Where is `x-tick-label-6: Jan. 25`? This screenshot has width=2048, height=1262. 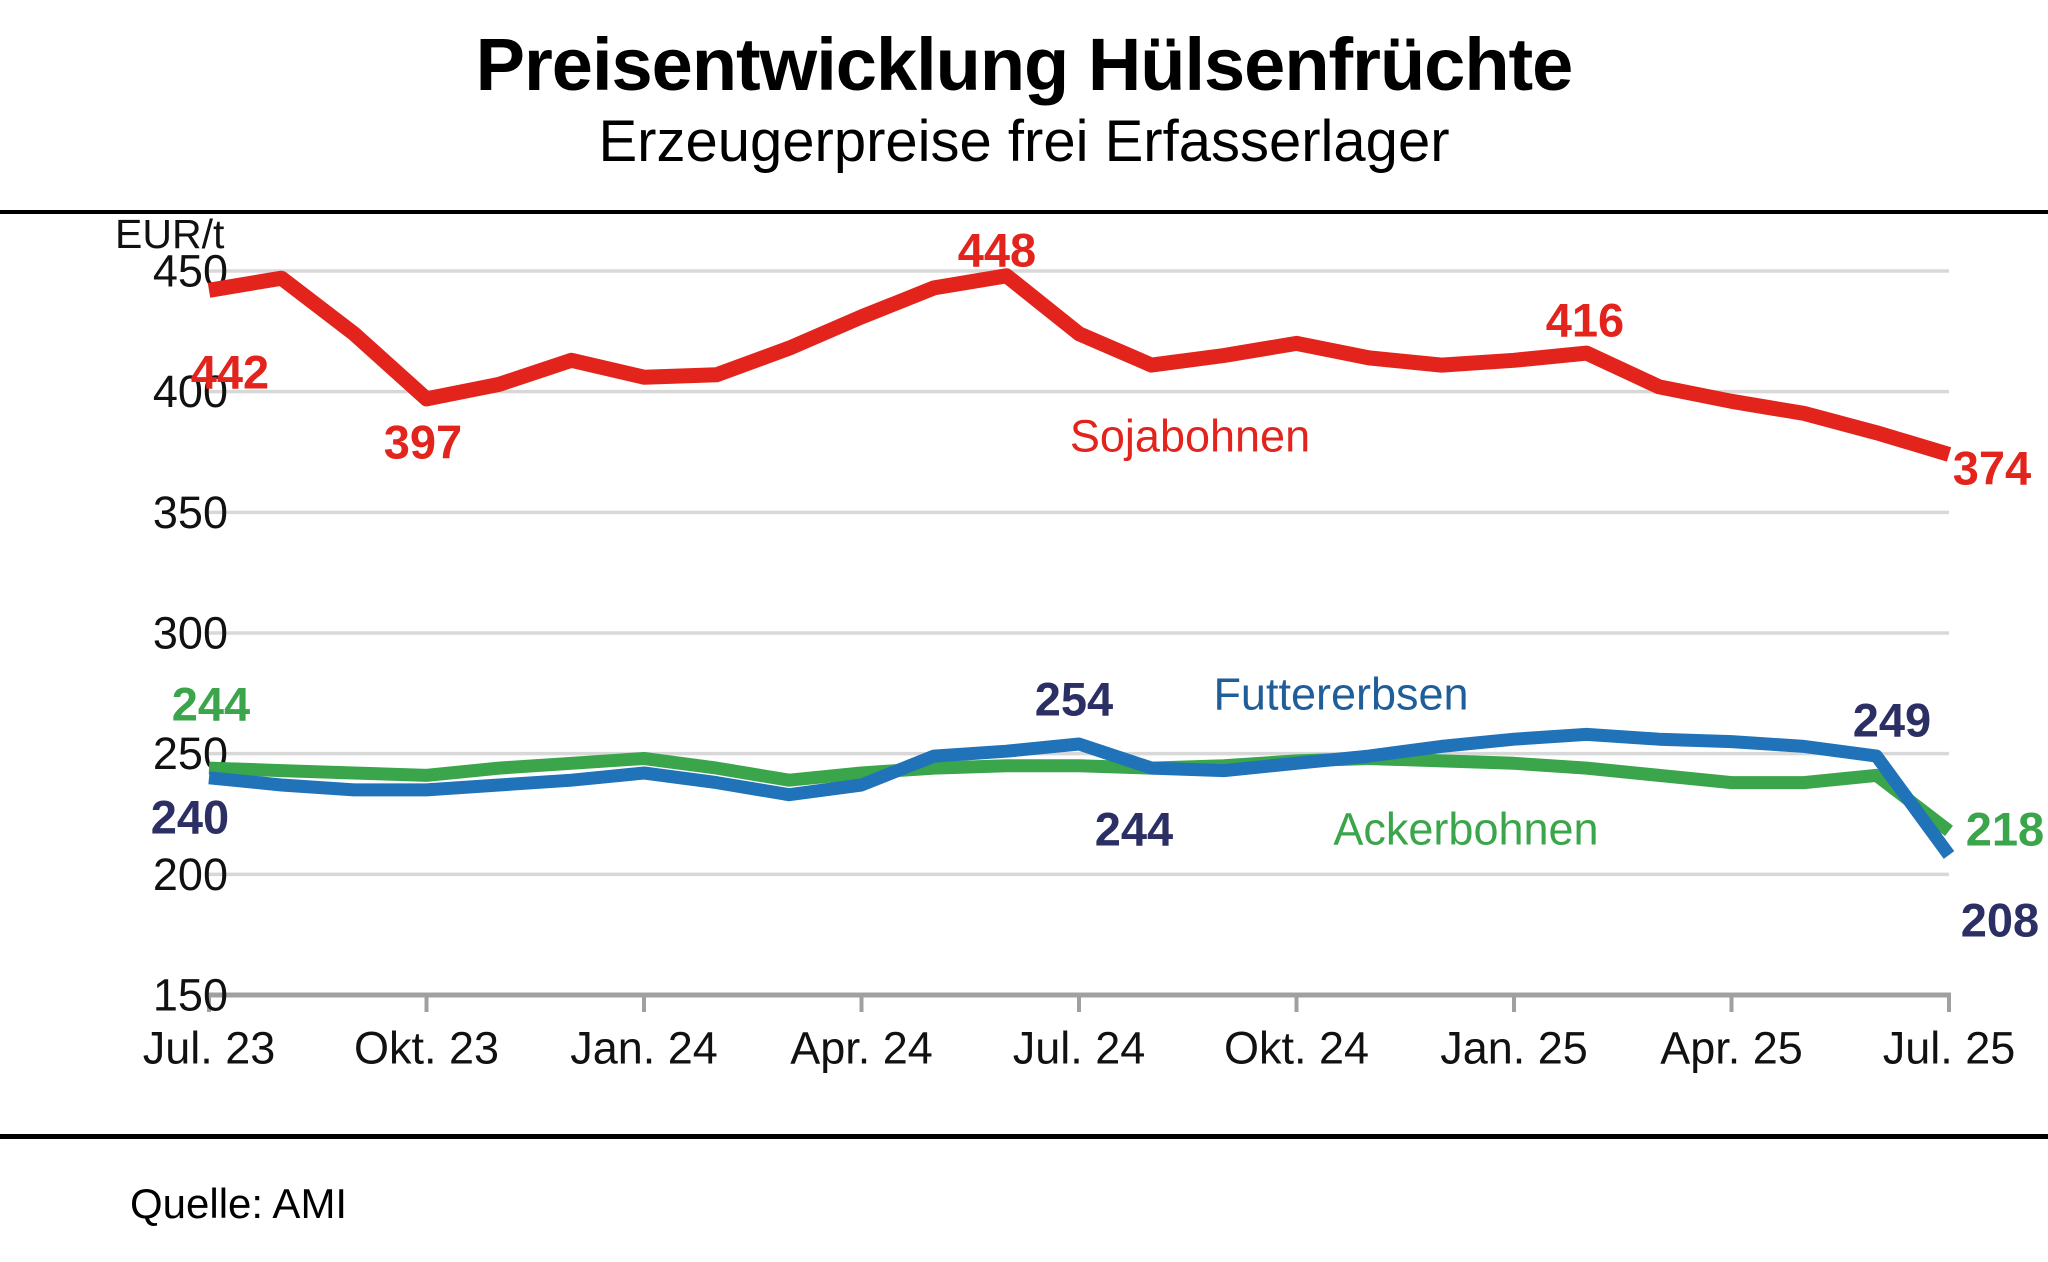
x-tick-label-6: Jan. 25 is located at coordinates (1514, 1048).